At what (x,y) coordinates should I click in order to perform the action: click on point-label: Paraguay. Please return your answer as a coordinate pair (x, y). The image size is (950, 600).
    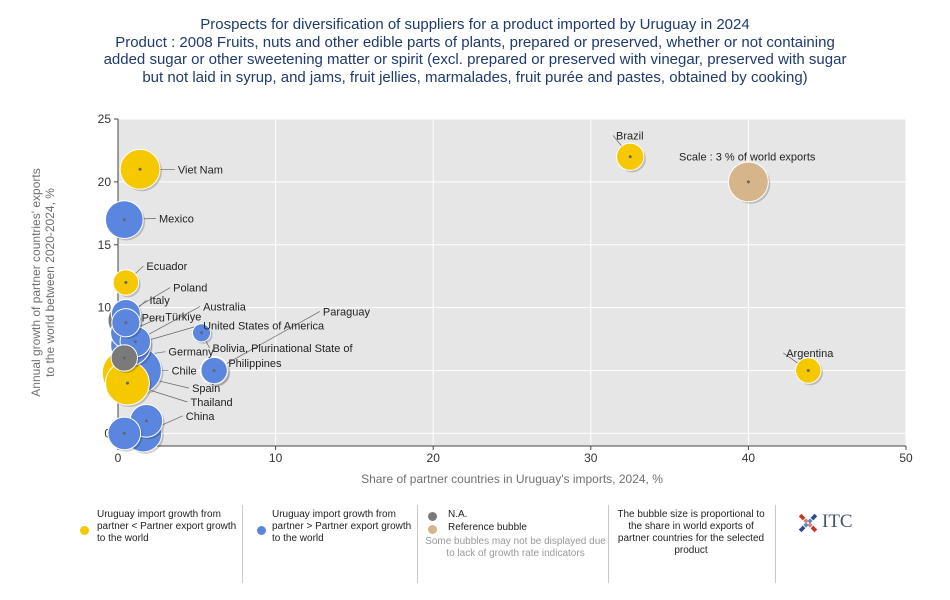
    Looking at the image, I should click on (347, 312).